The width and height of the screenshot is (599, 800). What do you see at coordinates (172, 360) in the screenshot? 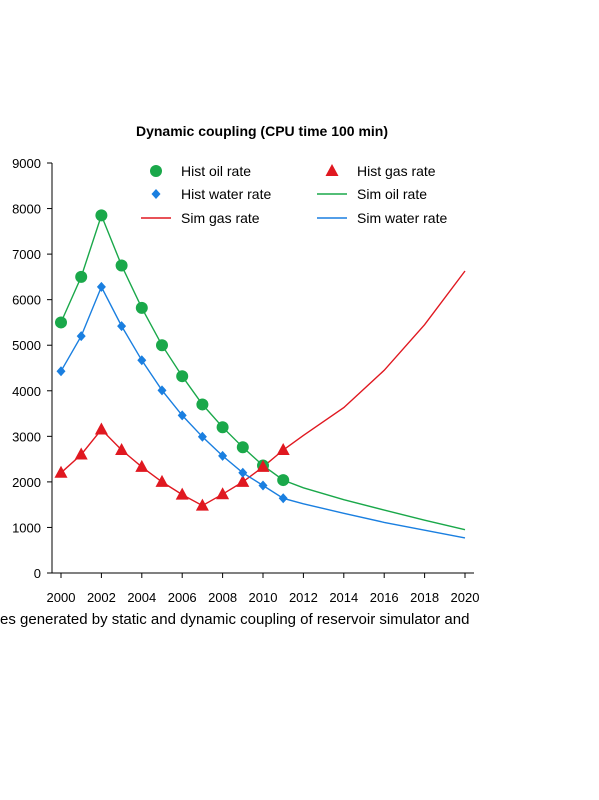
I see `series-markers` at bounding box center [172, 360].